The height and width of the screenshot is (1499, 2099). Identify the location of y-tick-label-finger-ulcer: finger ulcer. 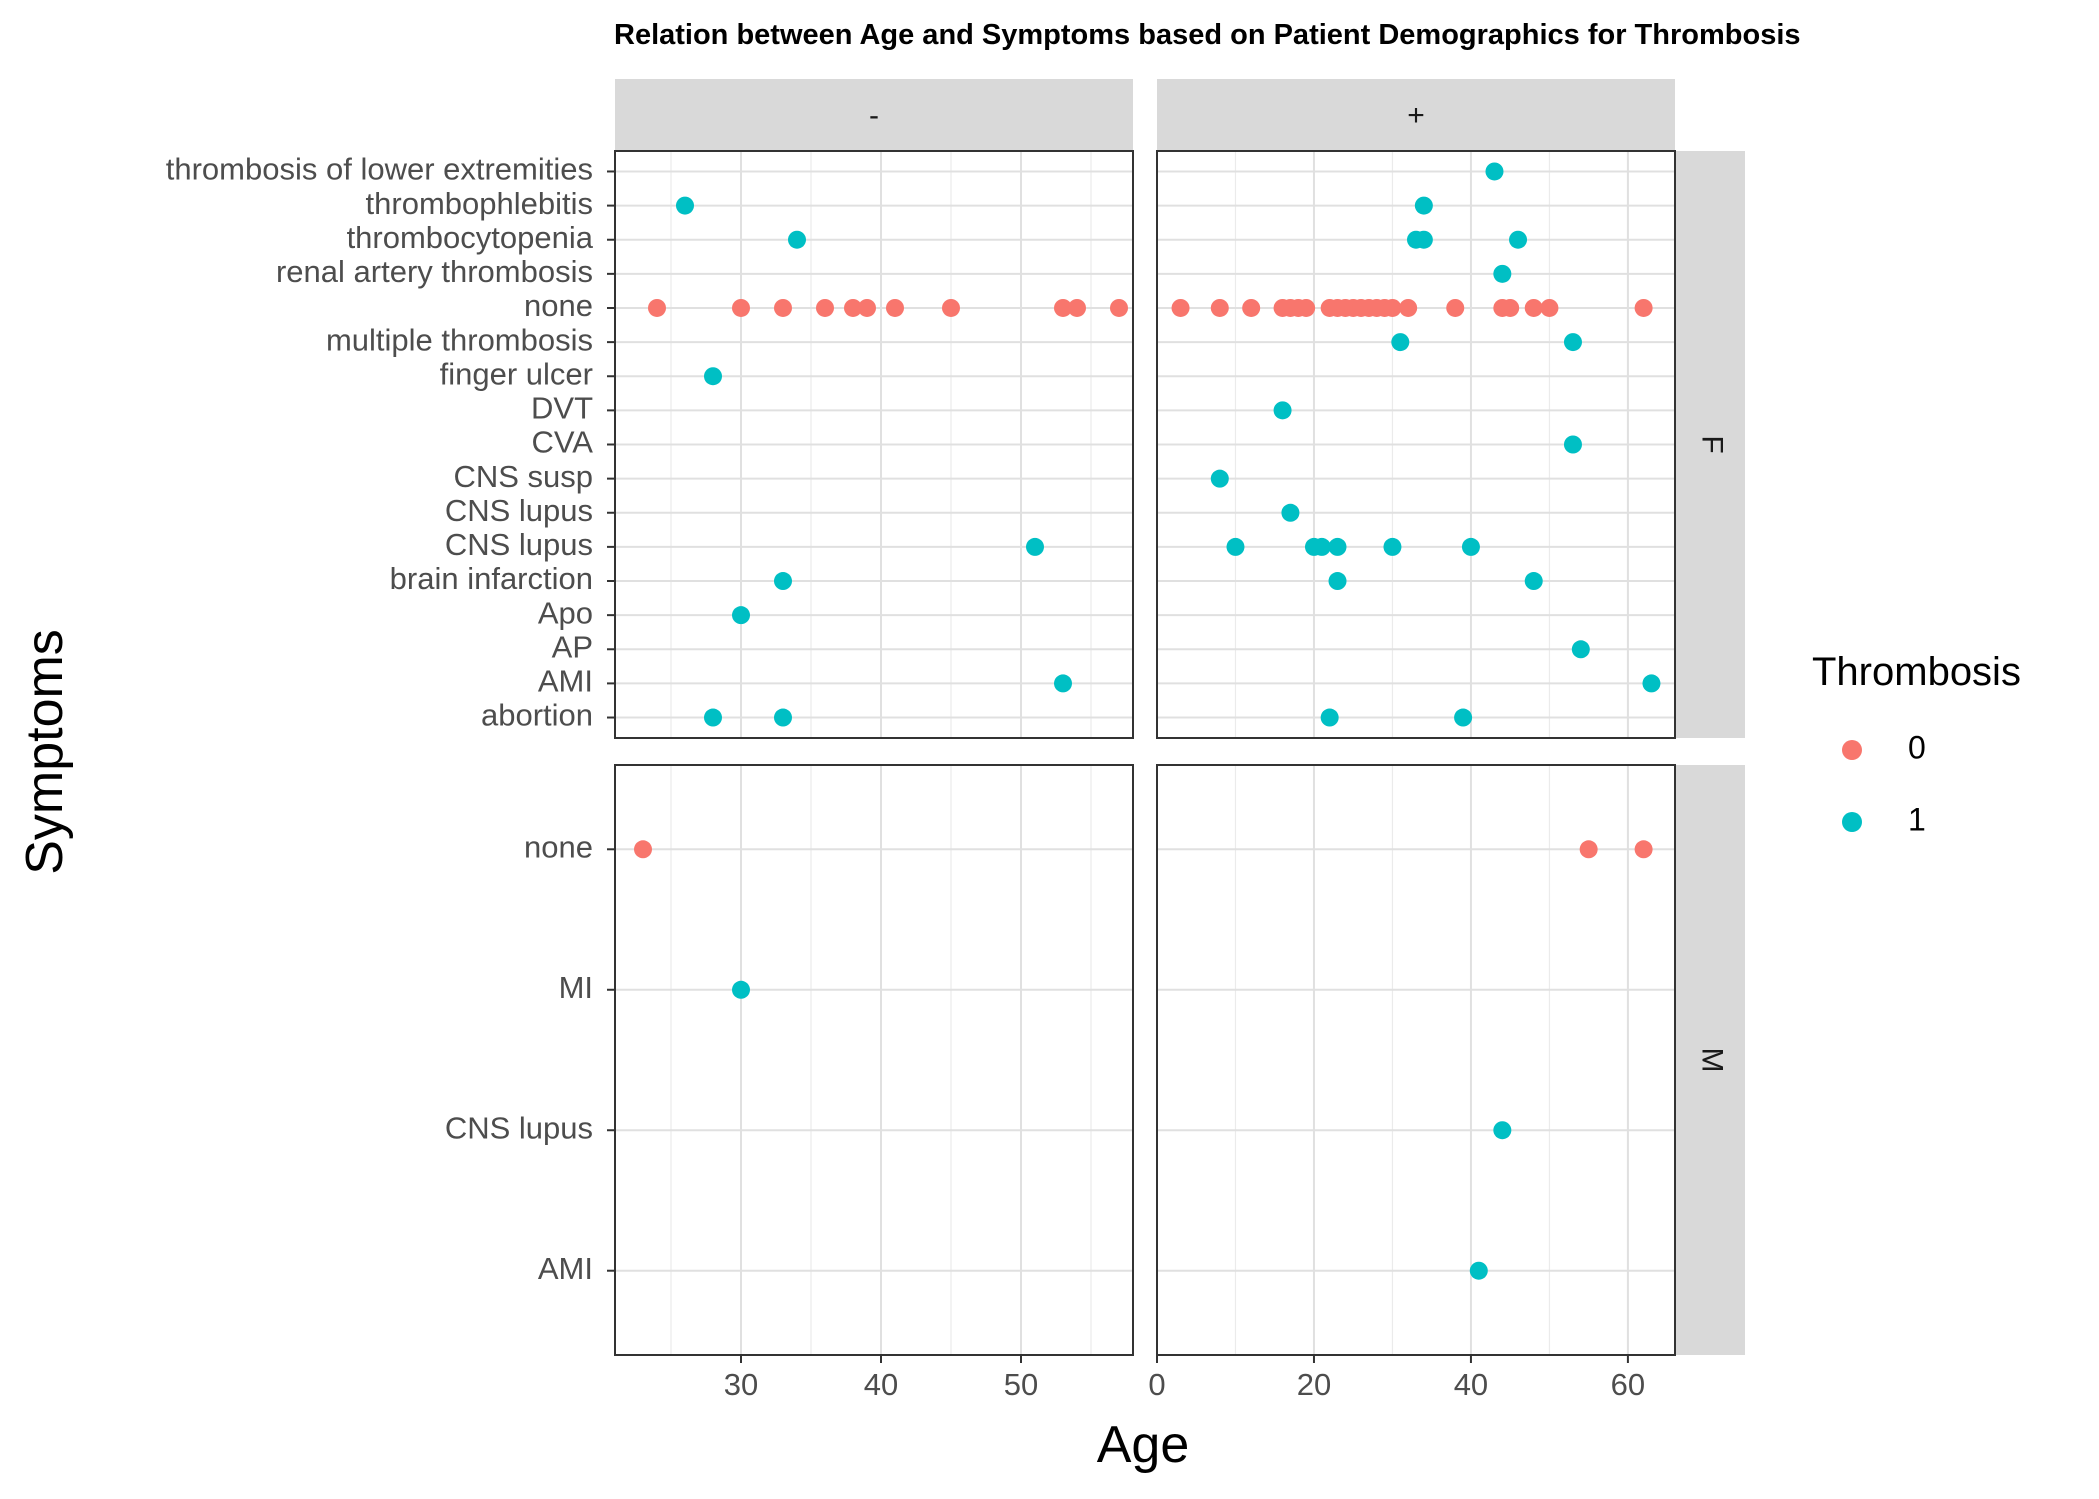
(516, 373).